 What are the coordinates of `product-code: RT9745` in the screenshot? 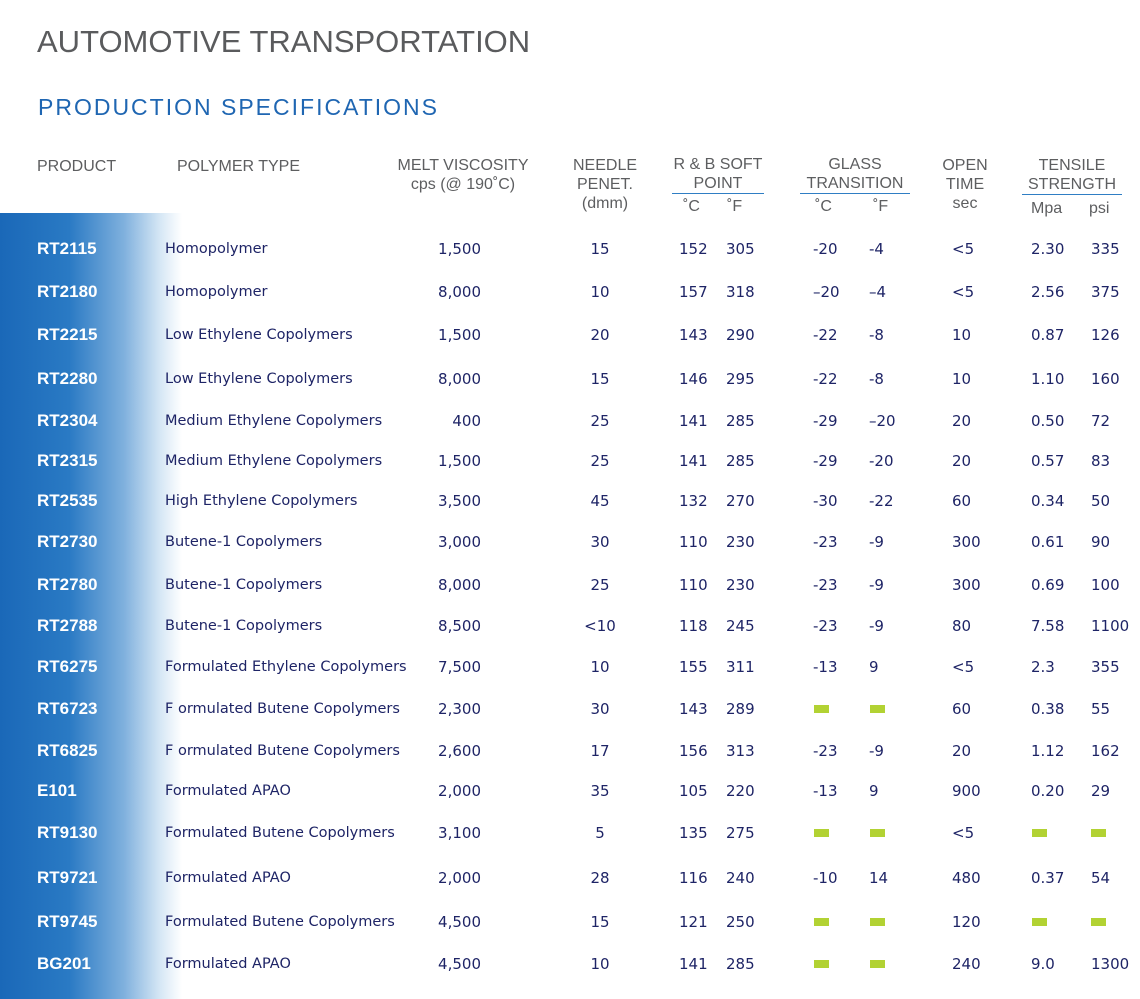 It's located at (67, 921).